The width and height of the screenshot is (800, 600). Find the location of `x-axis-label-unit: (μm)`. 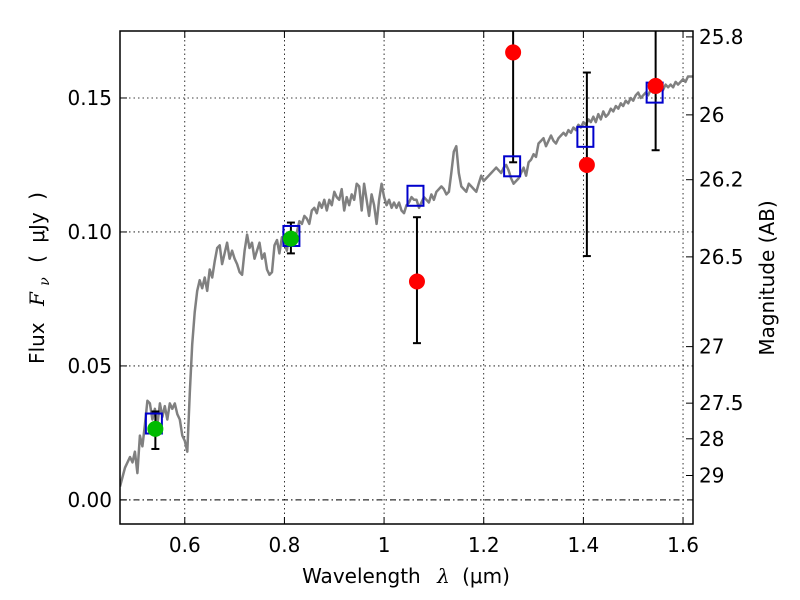

x-axis-label-unit: (μm) is located at coordinates (486, 576).